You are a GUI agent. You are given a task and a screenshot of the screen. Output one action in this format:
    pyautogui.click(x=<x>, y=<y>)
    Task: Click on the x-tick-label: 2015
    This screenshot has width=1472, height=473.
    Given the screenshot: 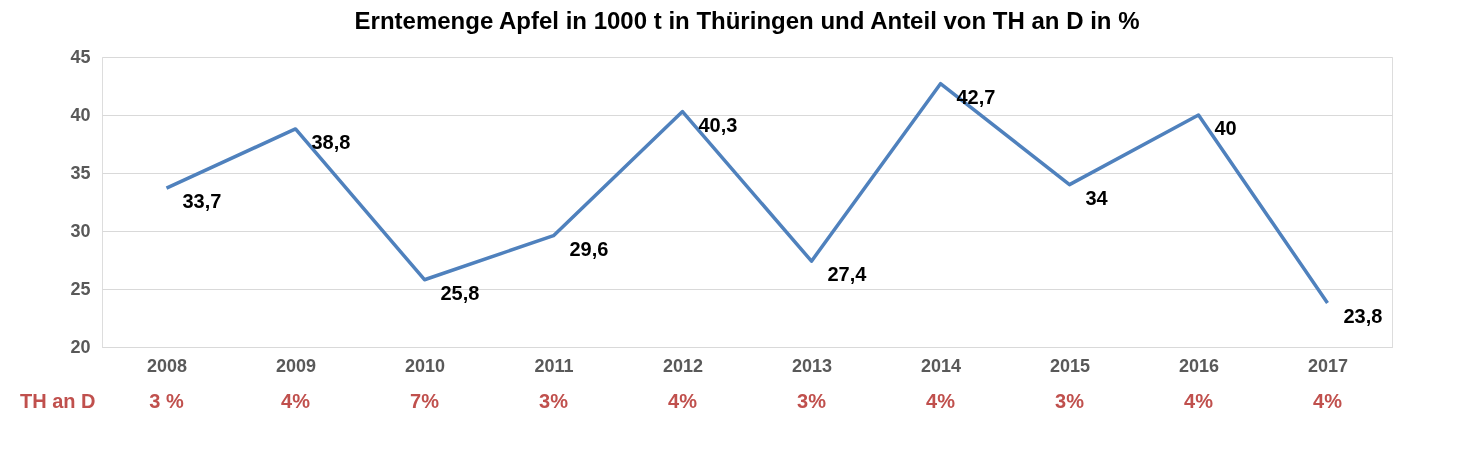 What is the action you would take?
    pyautogui.click(x=1070, y=365)
    